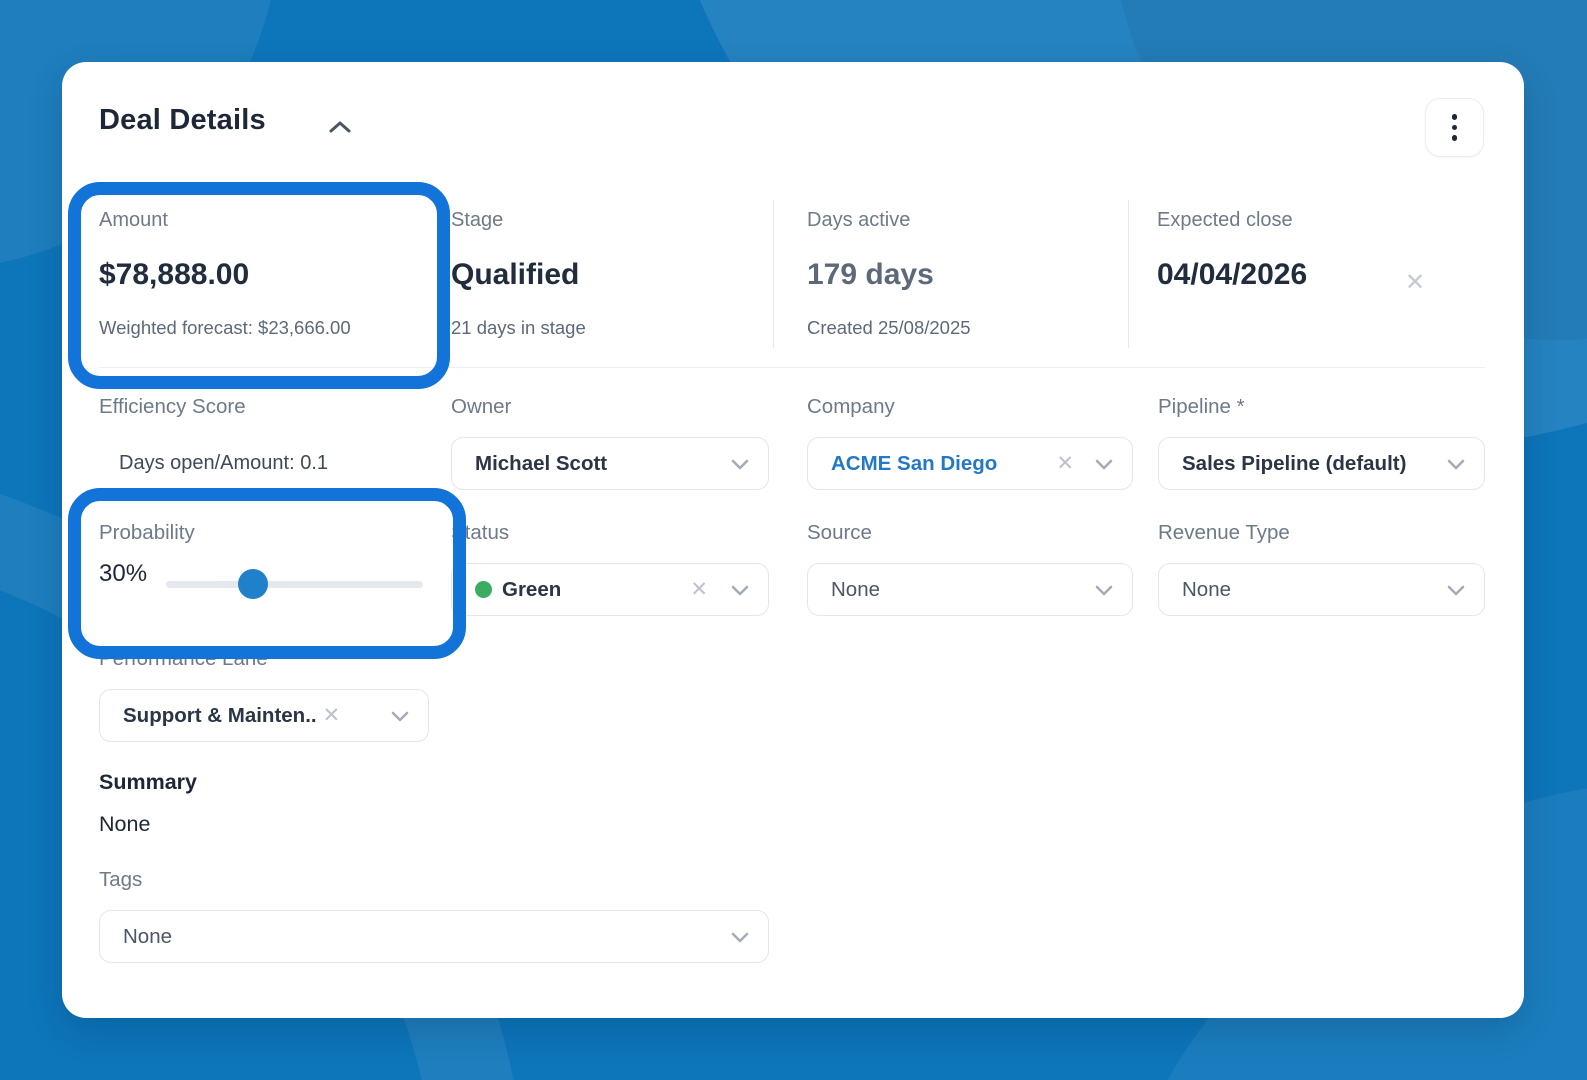  Describe the element at coordinates (148, 936) in the screenshot. I see `tags-value: None` at that location.